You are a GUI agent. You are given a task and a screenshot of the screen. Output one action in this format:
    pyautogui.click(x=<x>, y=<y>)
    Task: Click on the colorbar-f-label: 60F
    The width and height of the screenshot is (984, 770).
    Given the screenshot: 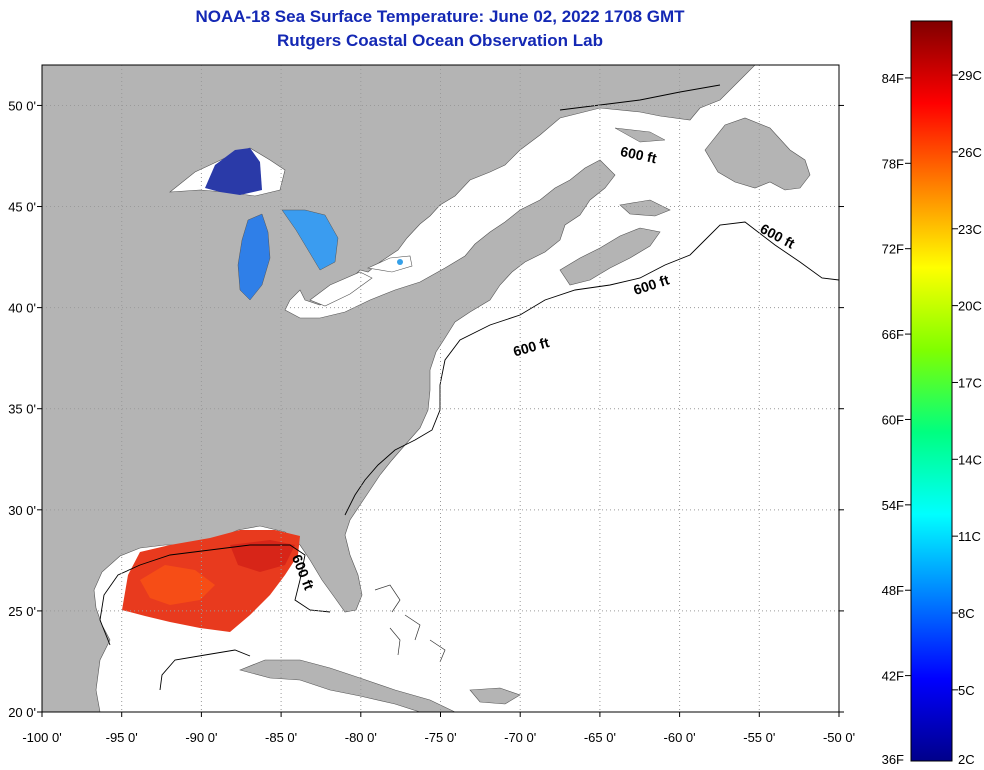 What is the action you would take?
    pyautogui.click(x=893, y=419)
    